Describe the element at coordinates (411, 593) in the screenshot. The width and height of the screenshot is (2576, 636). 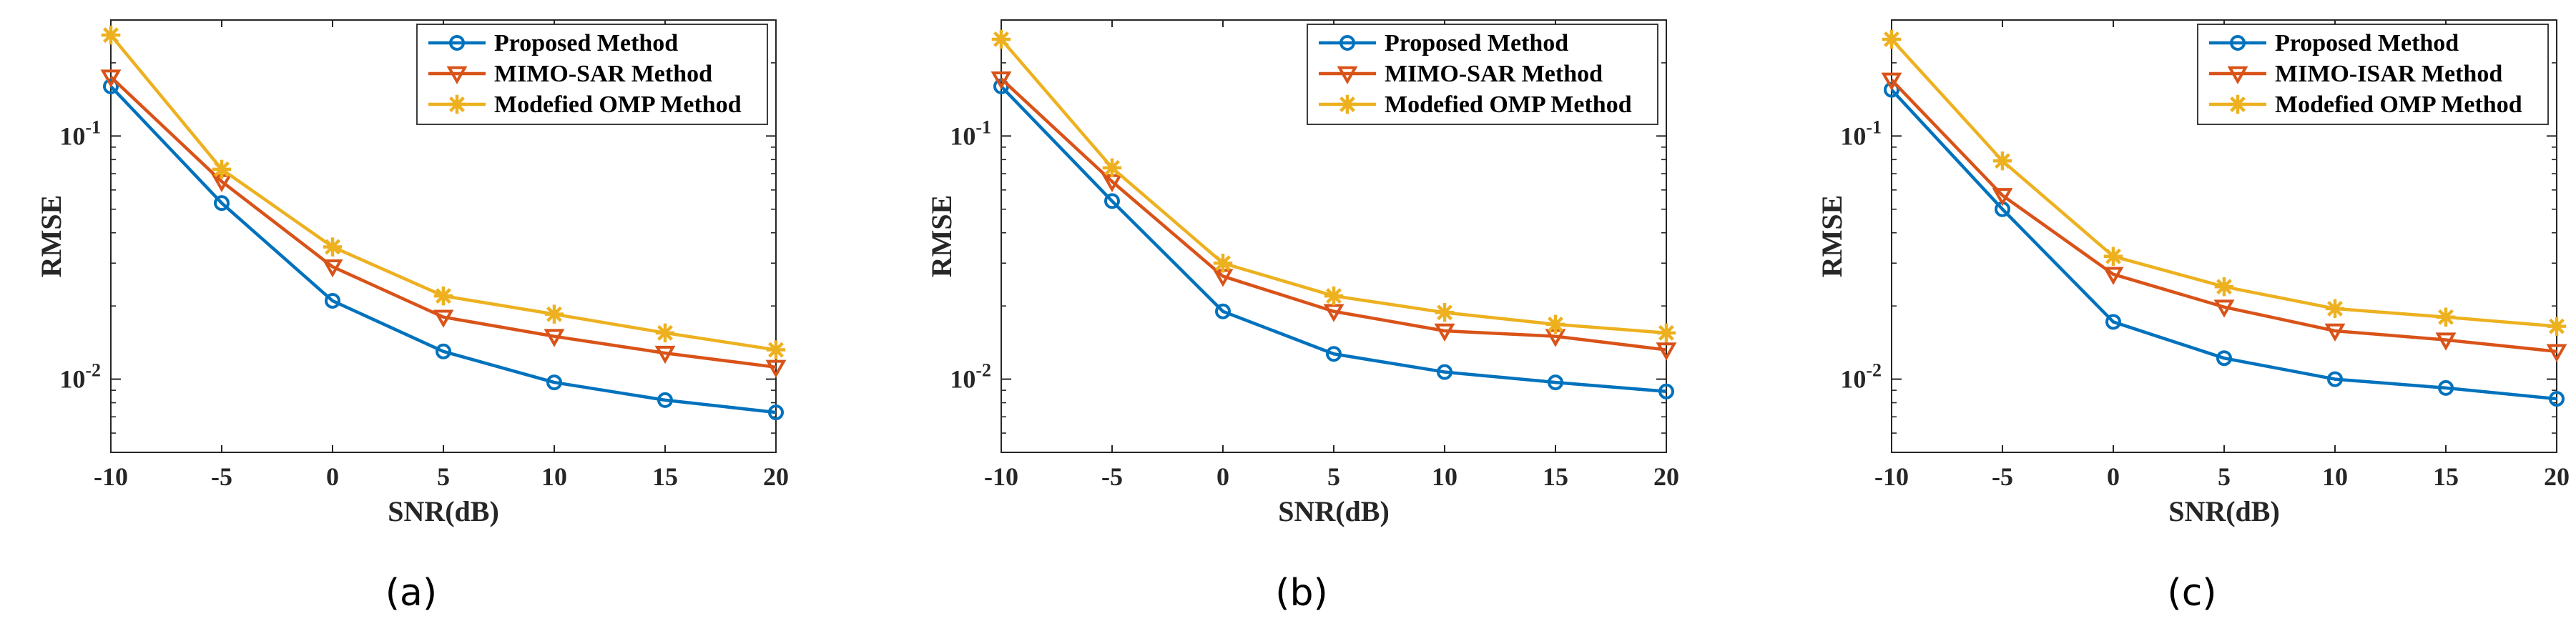
I see `panel-a-caption: (a)` at that location.